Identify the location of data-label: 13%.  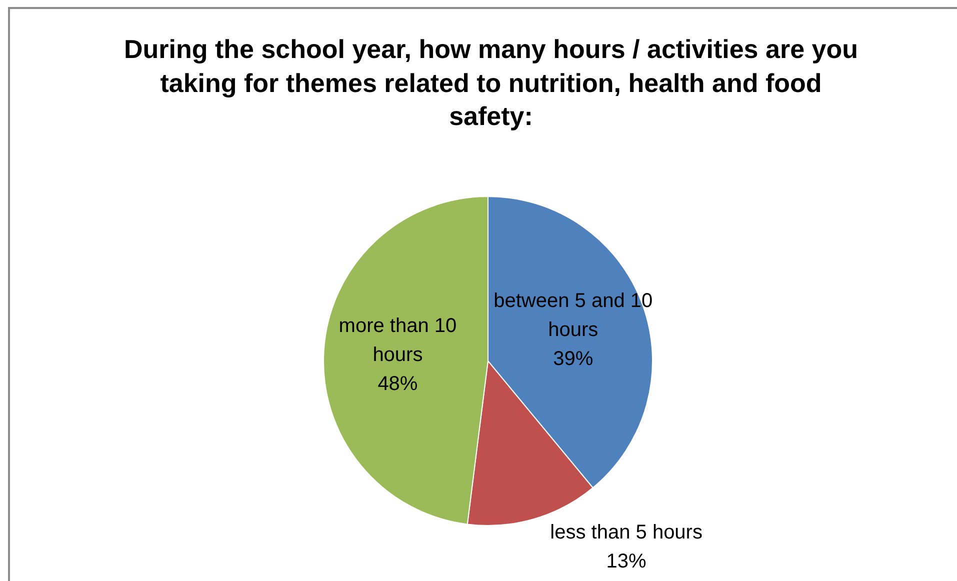
(626, 561).